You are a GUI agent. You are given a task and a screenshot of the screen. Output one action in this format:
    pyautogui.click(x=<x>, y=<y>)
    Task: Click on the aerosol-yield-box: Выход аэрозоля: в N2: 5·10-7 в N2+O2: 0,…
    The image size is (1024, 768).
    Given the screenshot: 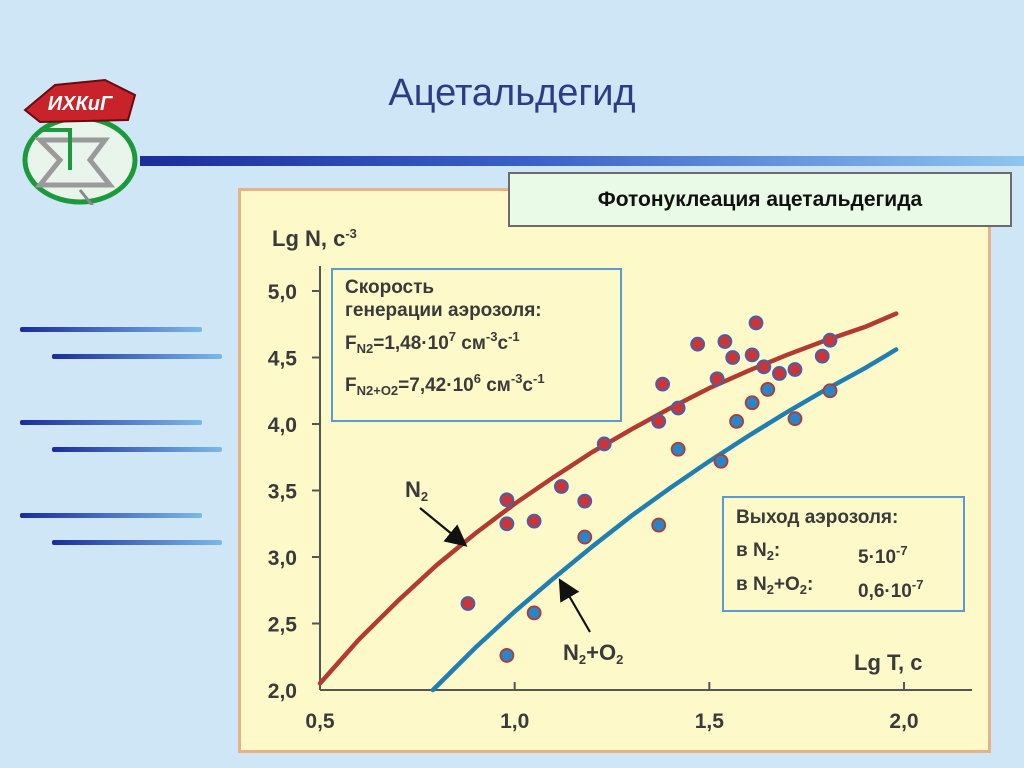 What is the action you would take?
    pyautogui.click(x=843, y=554)
    